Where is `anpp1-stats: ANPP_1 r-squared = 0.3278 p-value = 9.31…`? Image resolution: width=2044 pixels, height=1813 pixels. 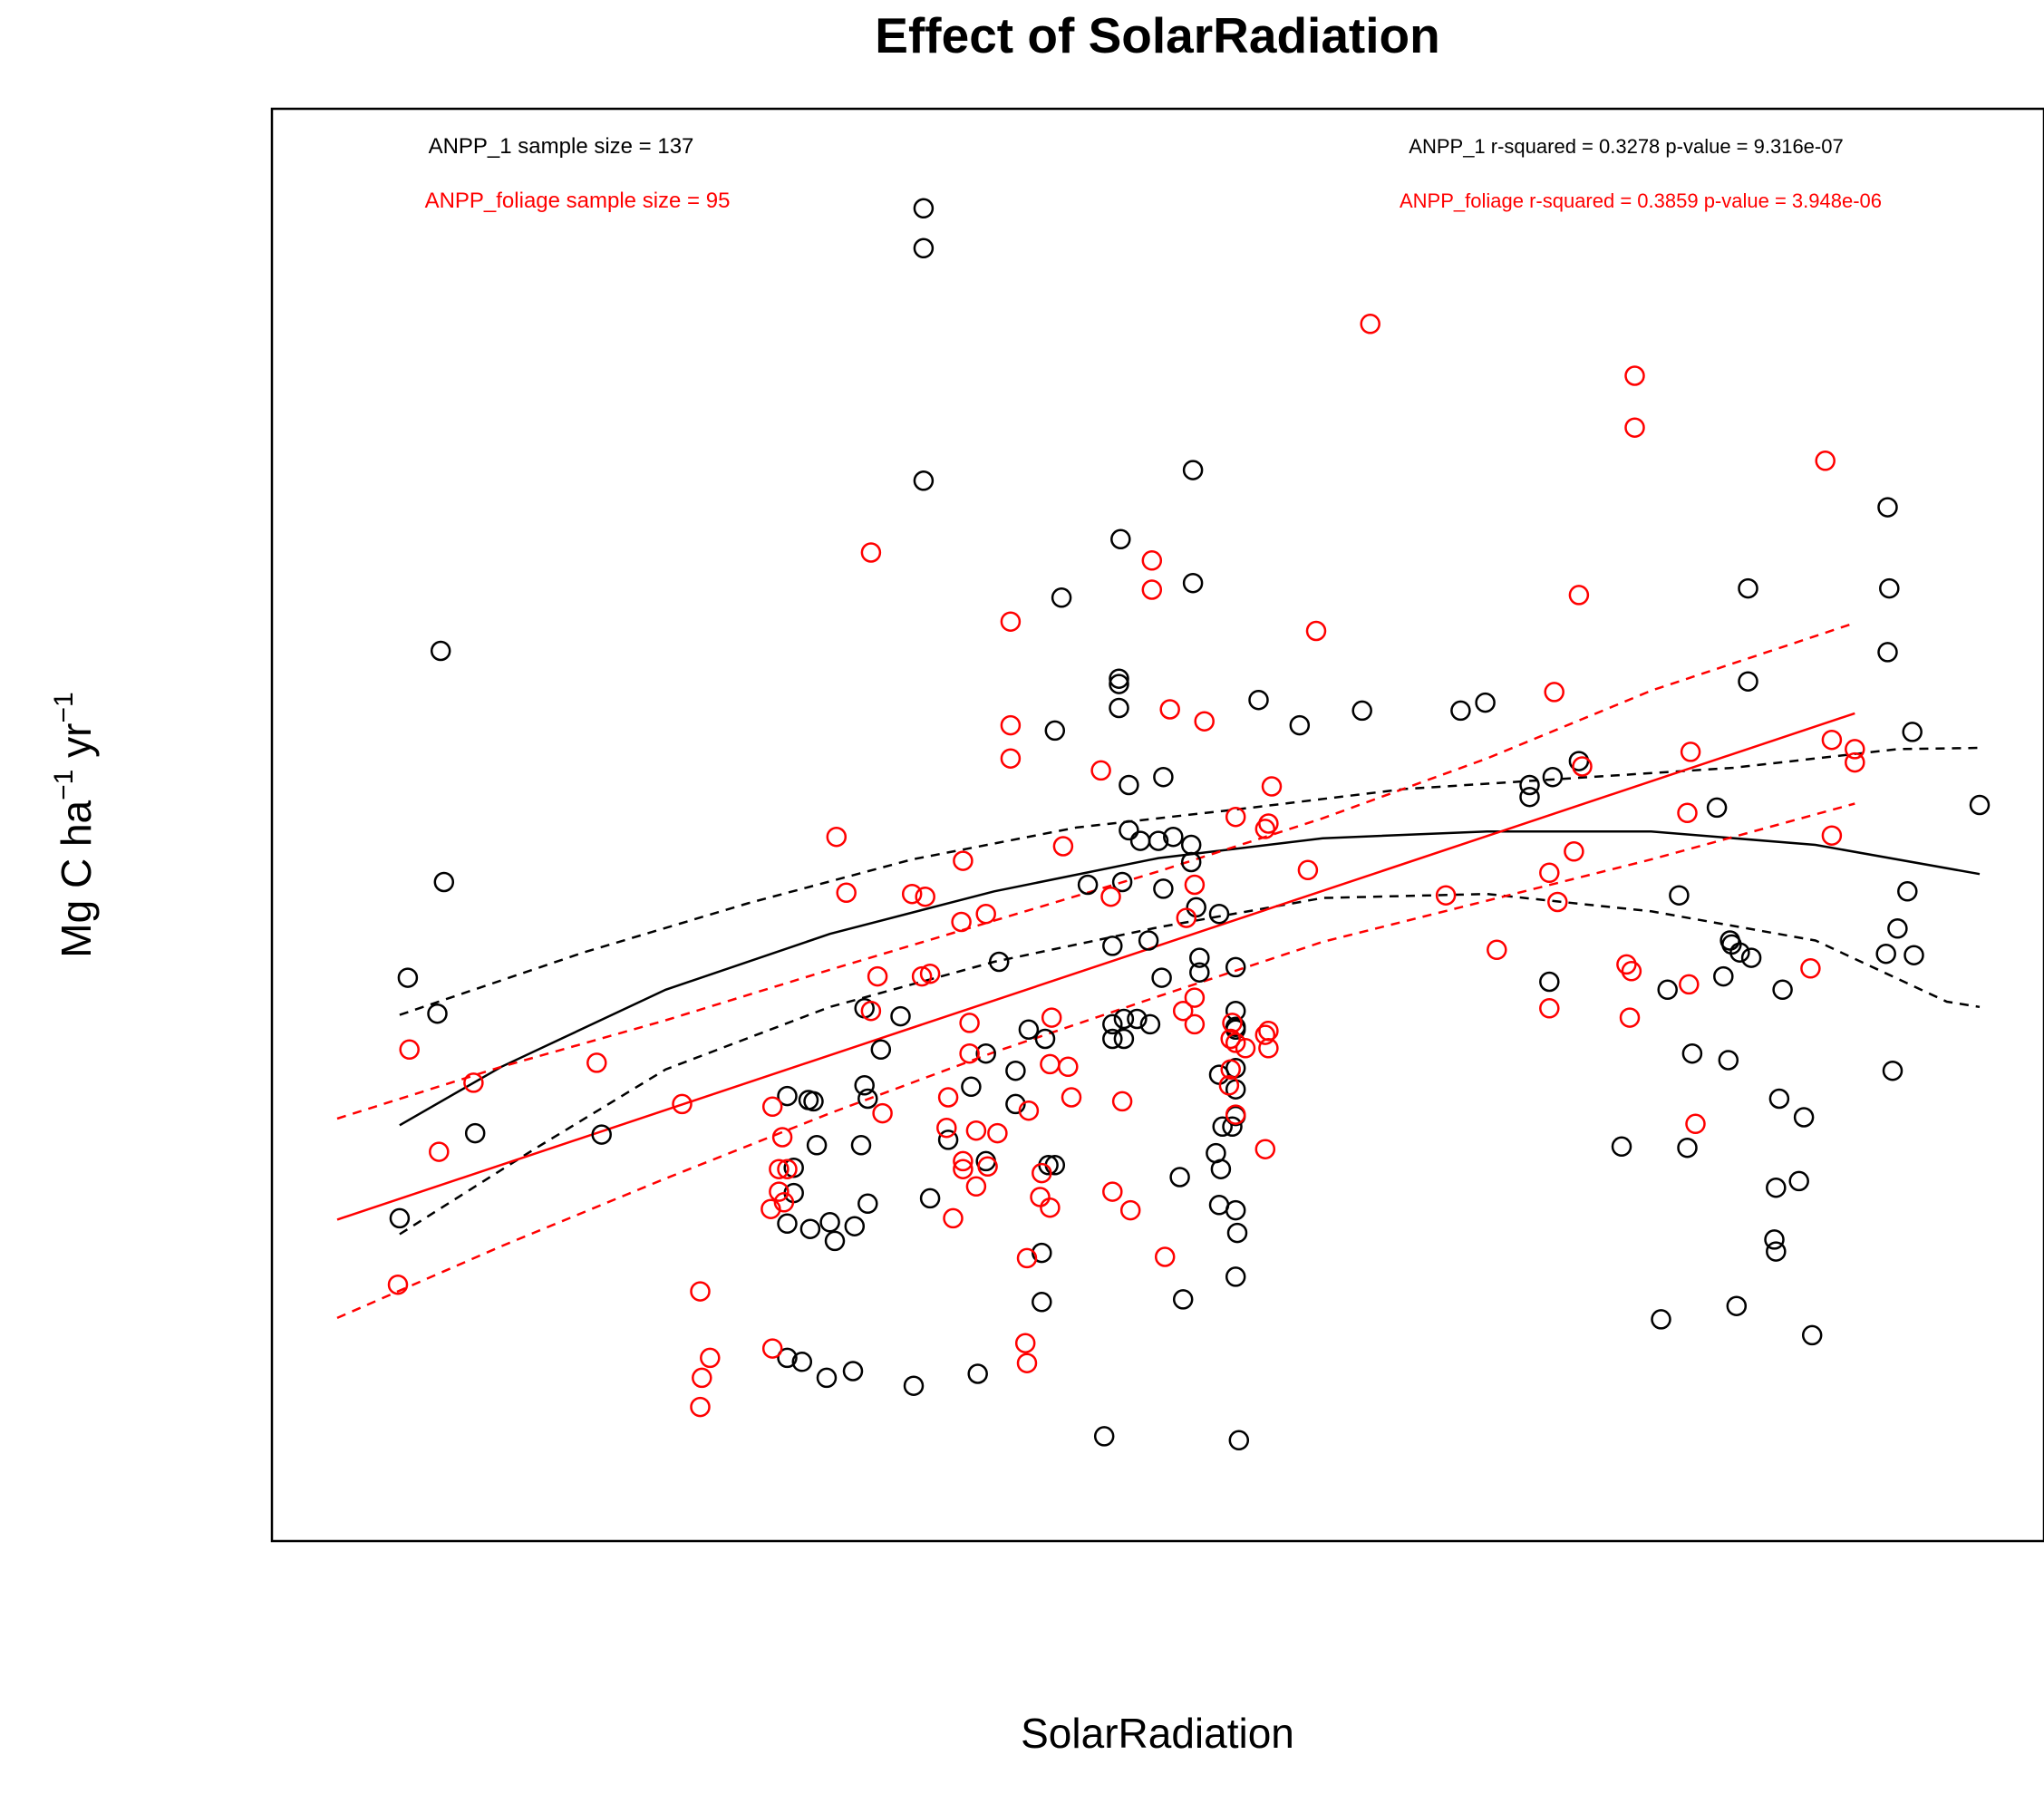
anpp1-stats: ANPP_1 r-squared = 0.3278 p-value = 9.31… is located at coordinates (1626, 146).